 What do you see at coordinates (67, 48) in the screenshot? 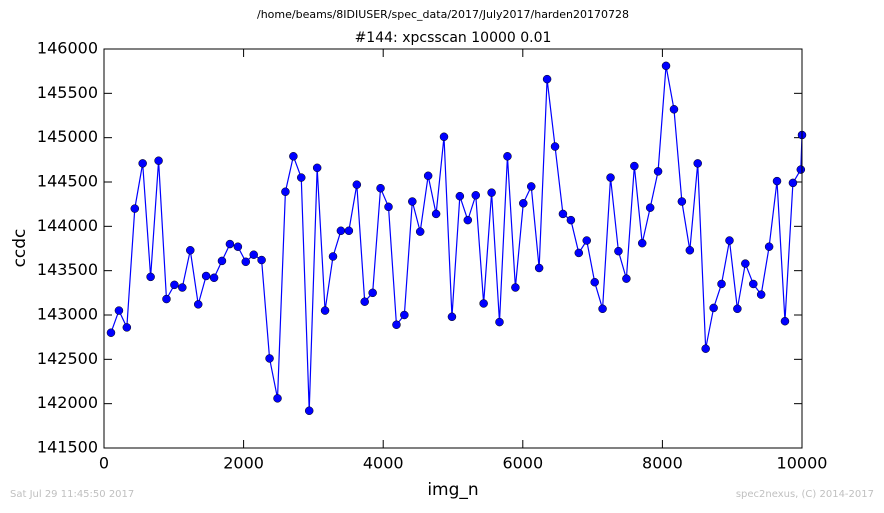
I see `y-tick-label: 146000` at bounding box center [67, 48].